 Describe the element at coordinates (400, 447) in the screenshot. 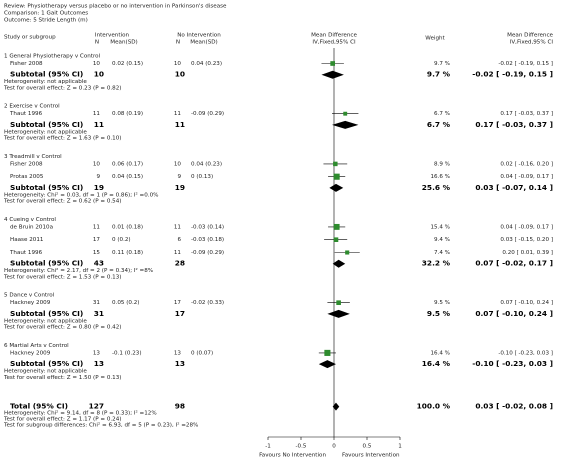

I see `x-tick-label: 1` at that location.